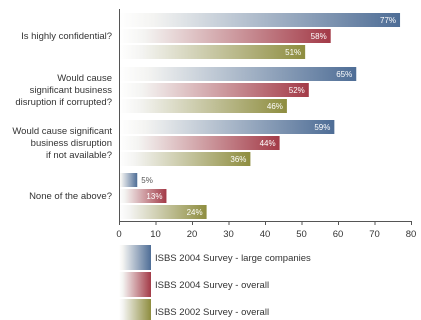  Describe the element at coordinates (192, 234) in the screenshot. I see `x-tick-label-2: 20` at that location.